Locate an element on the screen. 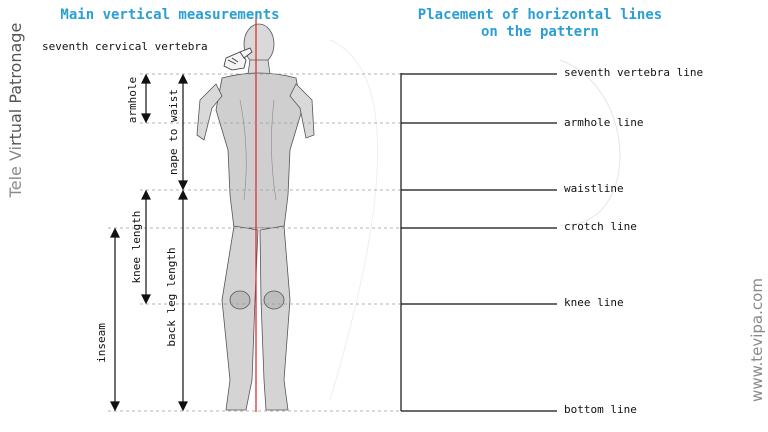  figure-left-leg is located at coordinates (240, 318).